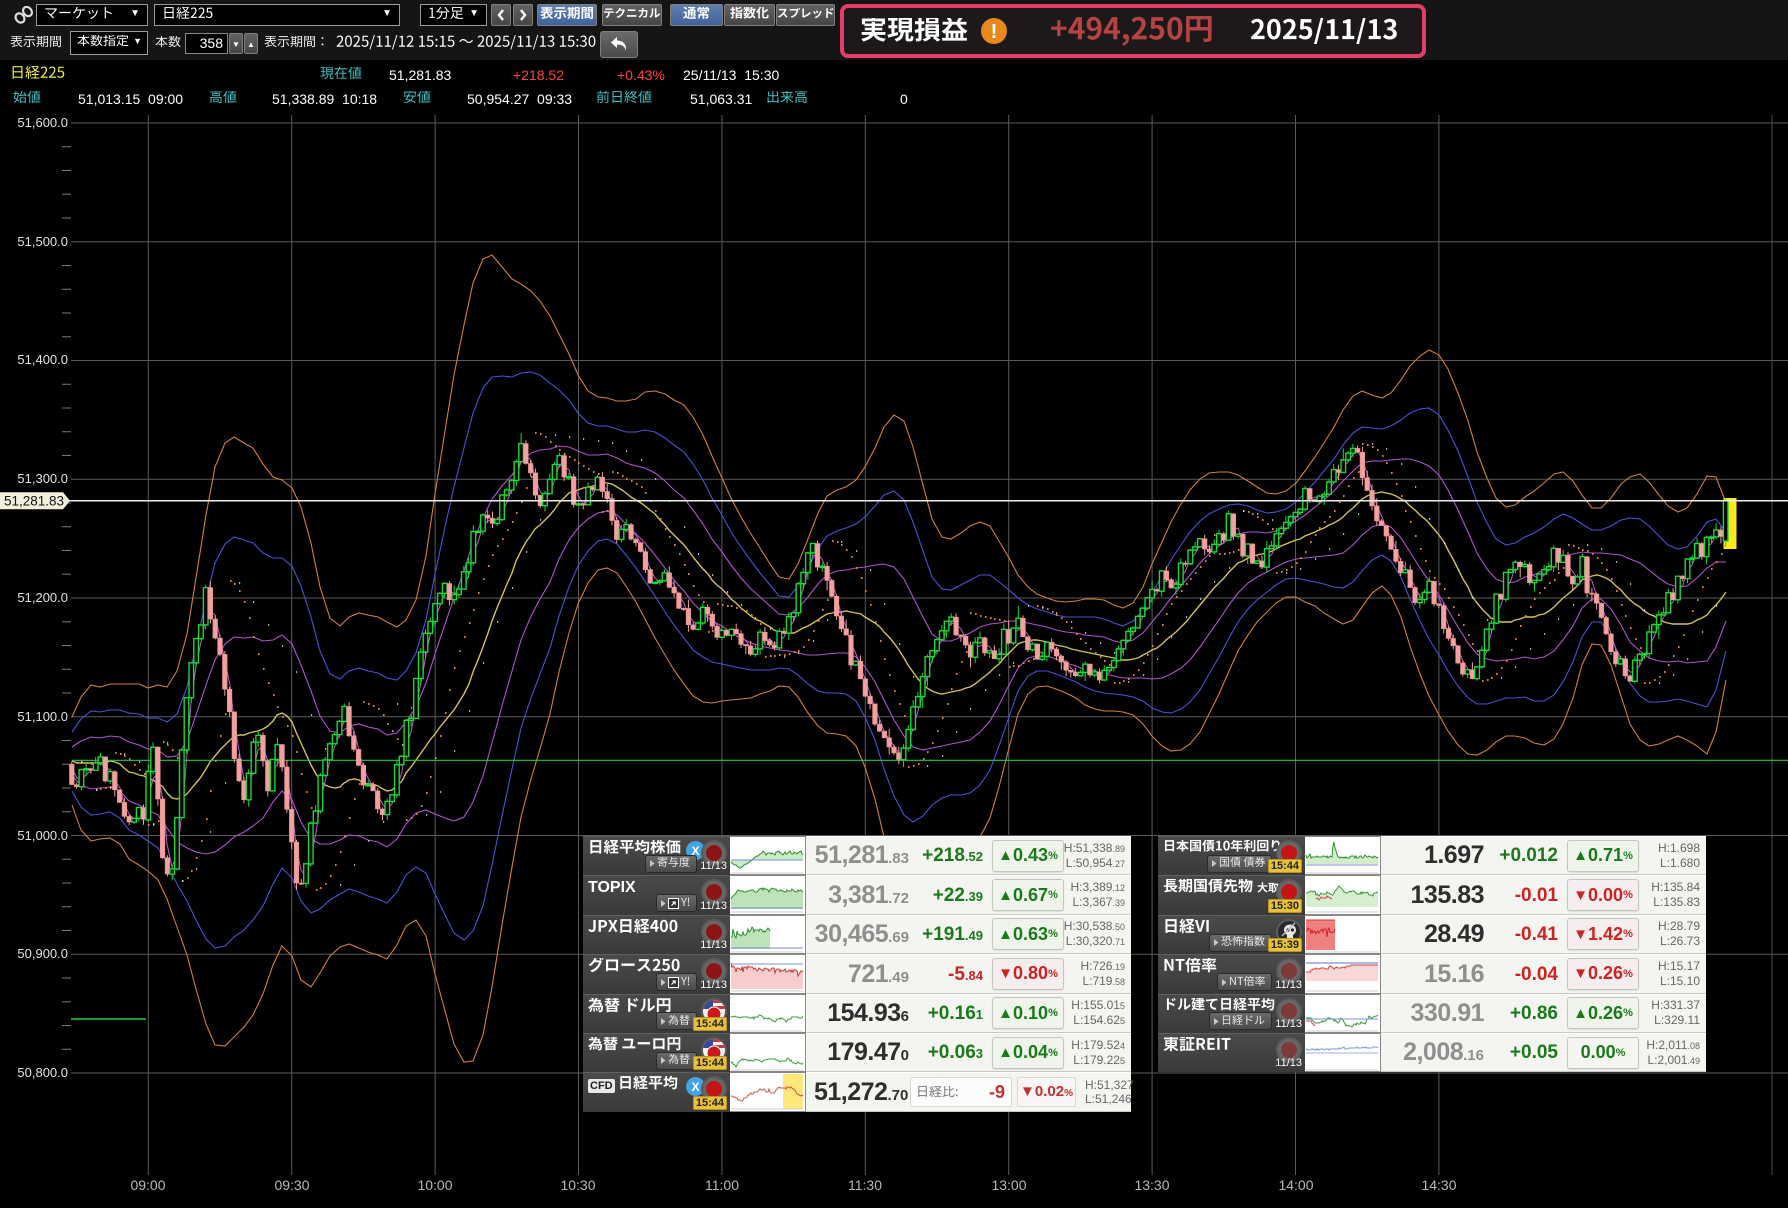 The image size is (1788, 1208). What do you see at coordinates (42, 241) in the screenshot?
I see `svg-text: 51,500.0` at bounding box center [42, 241].